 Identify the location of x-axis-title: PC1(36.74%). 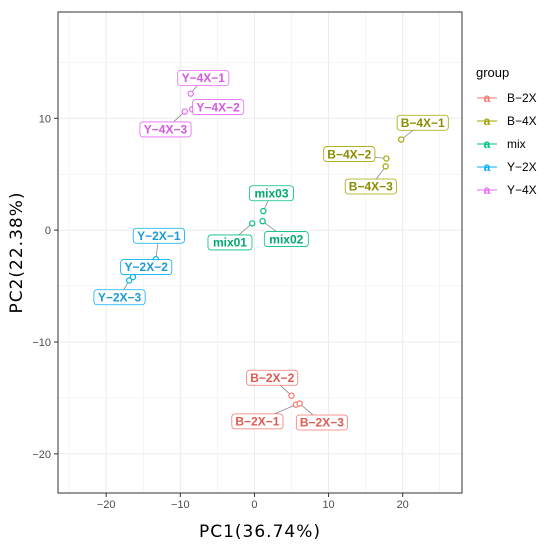
(260, 532).